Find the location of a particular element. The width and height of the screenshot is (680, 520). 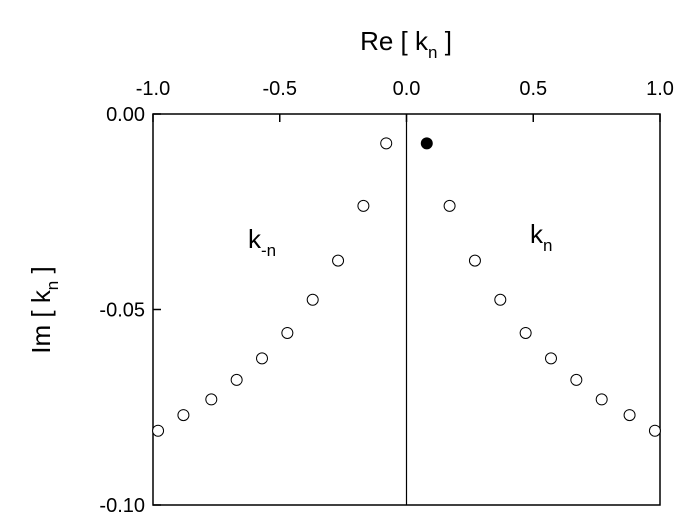

y-tick-label: -0.05 is located at coordinates (122, 311).